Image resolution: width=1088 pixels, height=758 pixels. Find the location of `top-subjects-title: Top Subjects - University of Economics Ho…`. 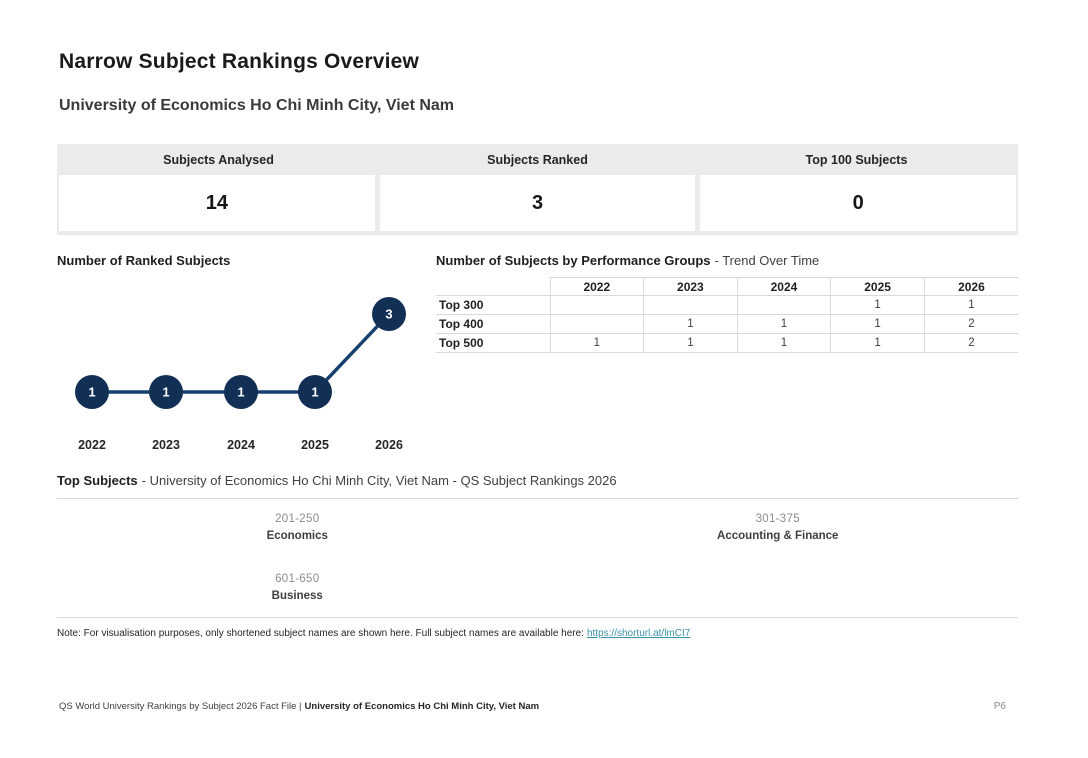

top-subjects-title: Top Subjects - University of Economics Ho… is located at coordinates (537, 480).